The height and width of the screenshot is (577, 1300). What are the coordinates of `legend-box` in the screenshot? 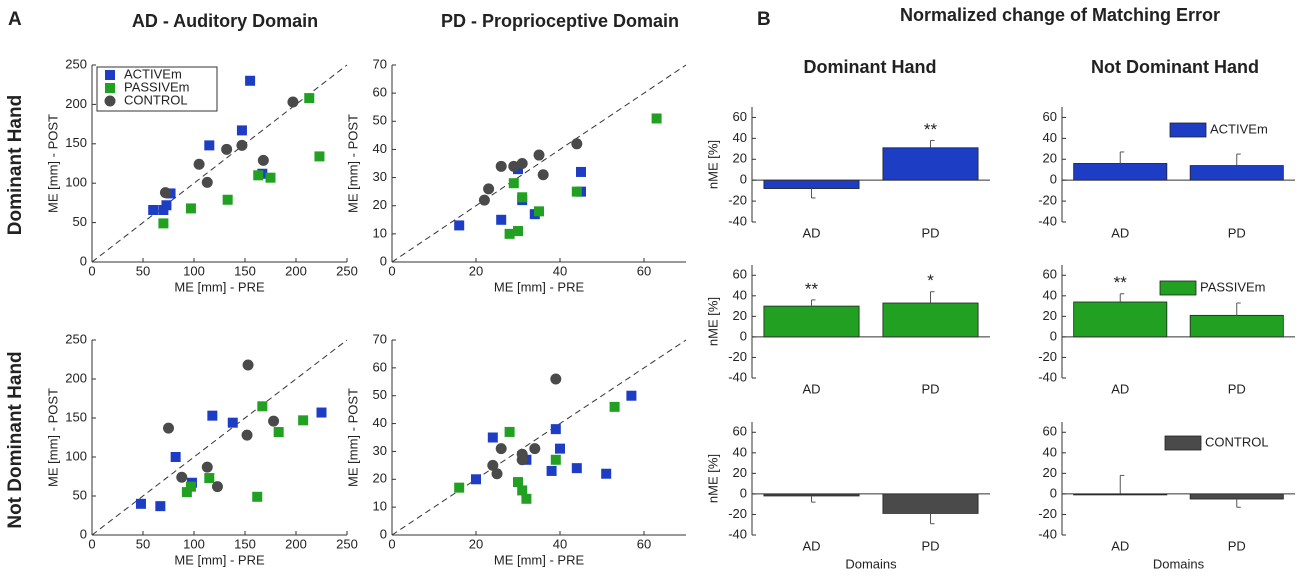 It's located at (157, 89).